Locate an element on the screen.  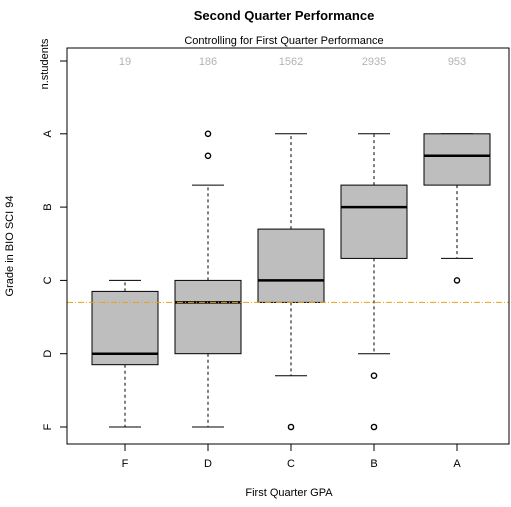
x-axis-label: First Quarter GPA is located at coordinates (289, 493).